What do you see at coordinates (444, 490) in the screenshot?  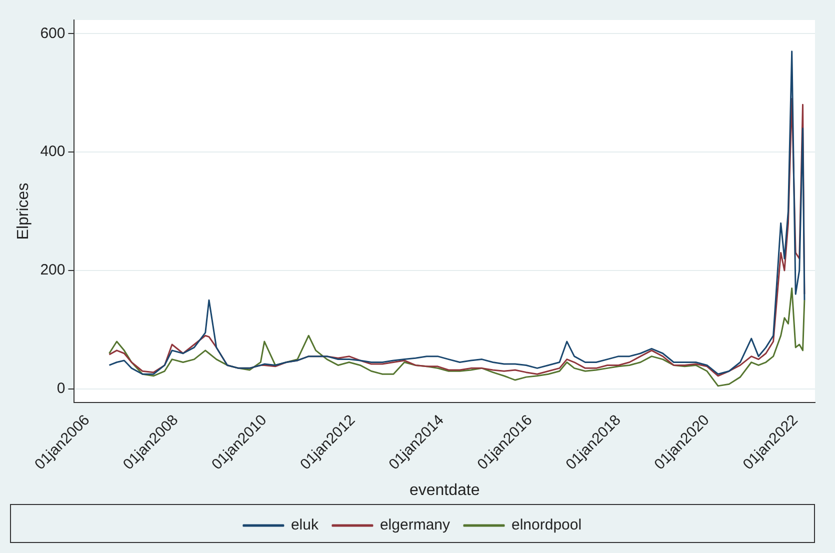 I see `x-axis-title: eventdate` at bounding box center [444, 490].